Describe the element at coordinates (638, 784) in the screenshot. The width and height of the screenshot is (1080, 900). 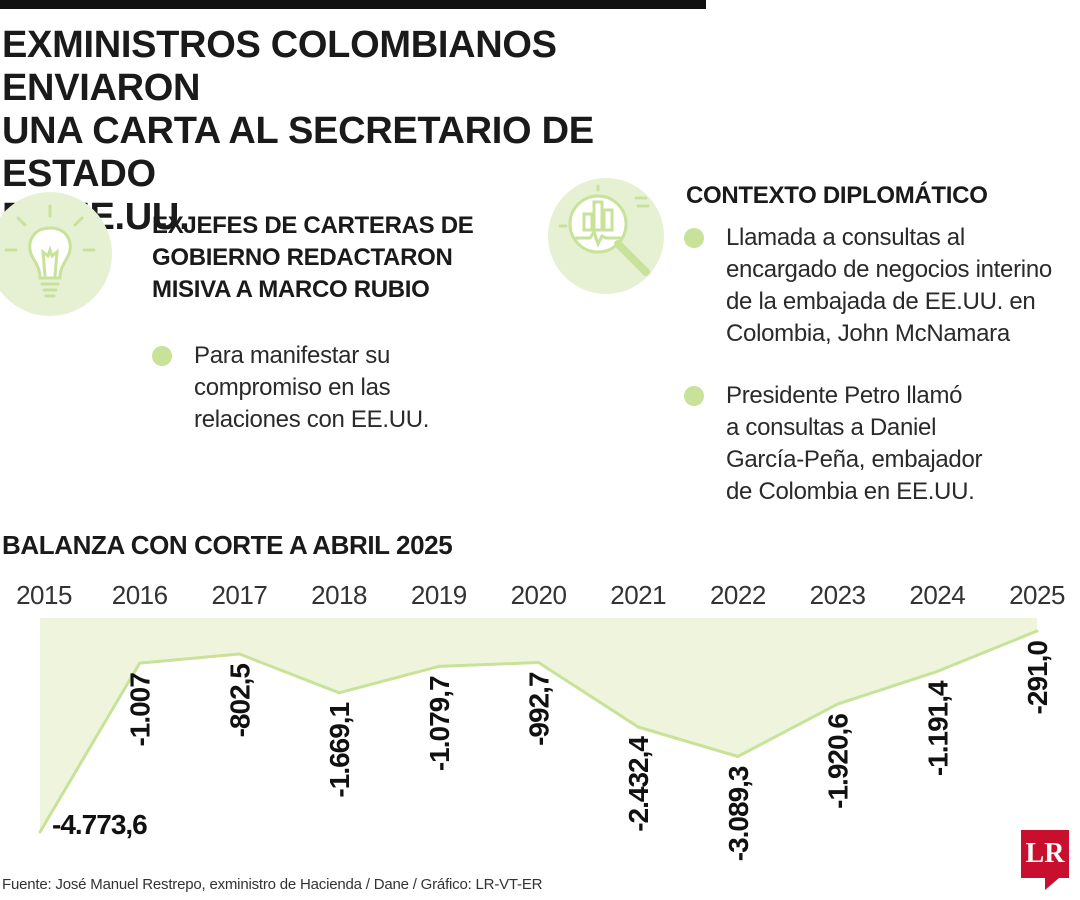
I see `value-label: -2.432,4` at that location.